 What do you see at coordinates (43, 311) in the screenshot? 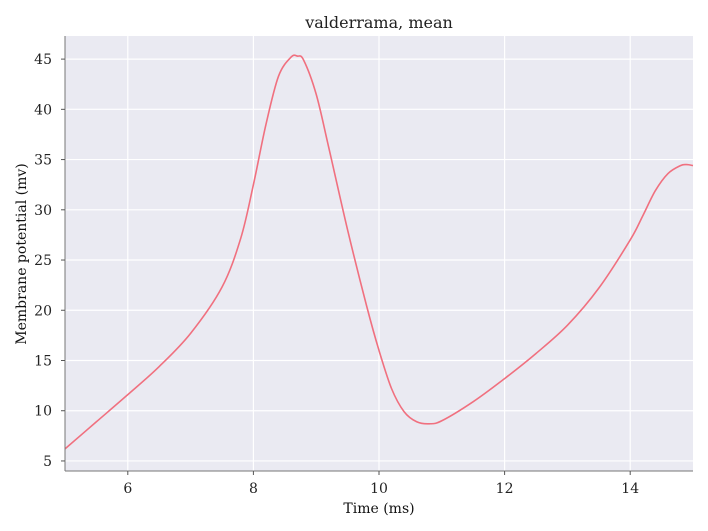
I see `y-tick-label: 20` at bounding box center [43, 311].